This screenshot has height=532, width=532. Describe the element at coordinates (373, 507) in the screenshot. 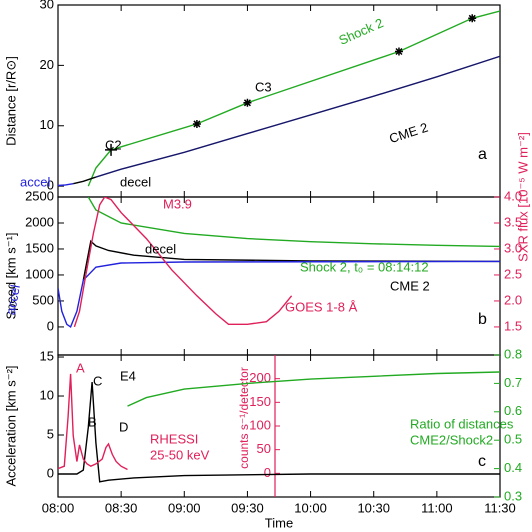

I see `x-tick-label: 10:30` at that location.